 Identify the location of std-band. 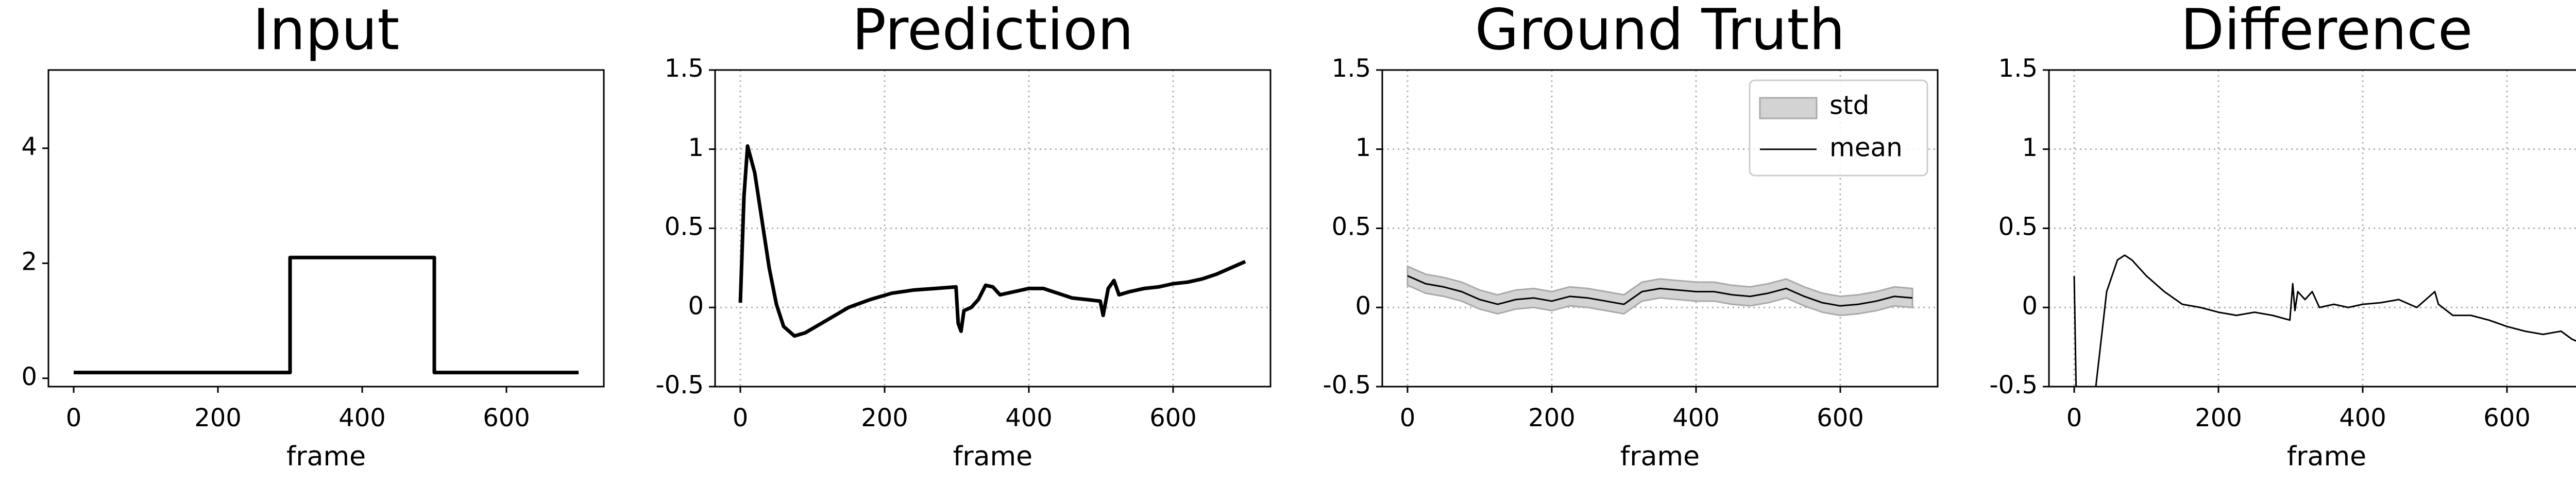
(1659, 291).